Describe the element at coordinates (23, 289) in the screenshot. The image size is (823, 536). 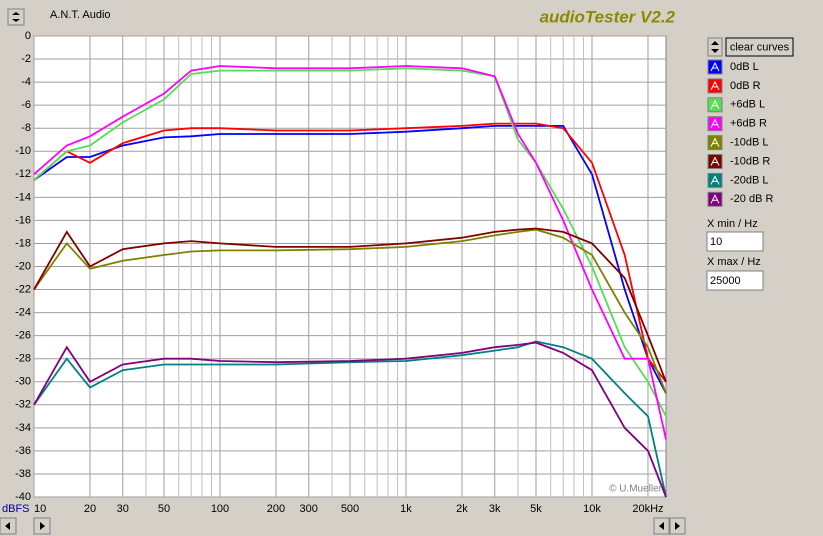
I see `y-tick-label: -22` at that location.